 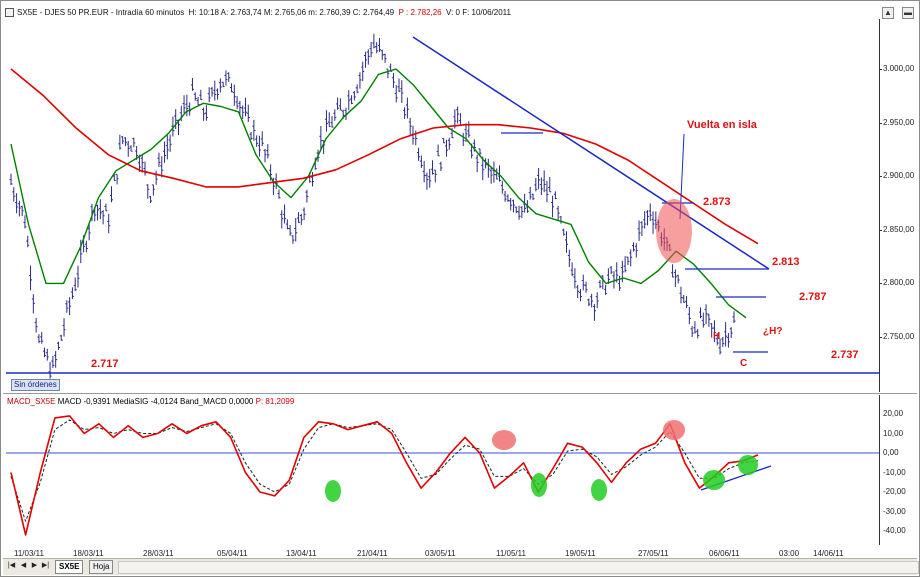 I want to click on x-tick-label: 28/03/11, so click(x=158, y=553).